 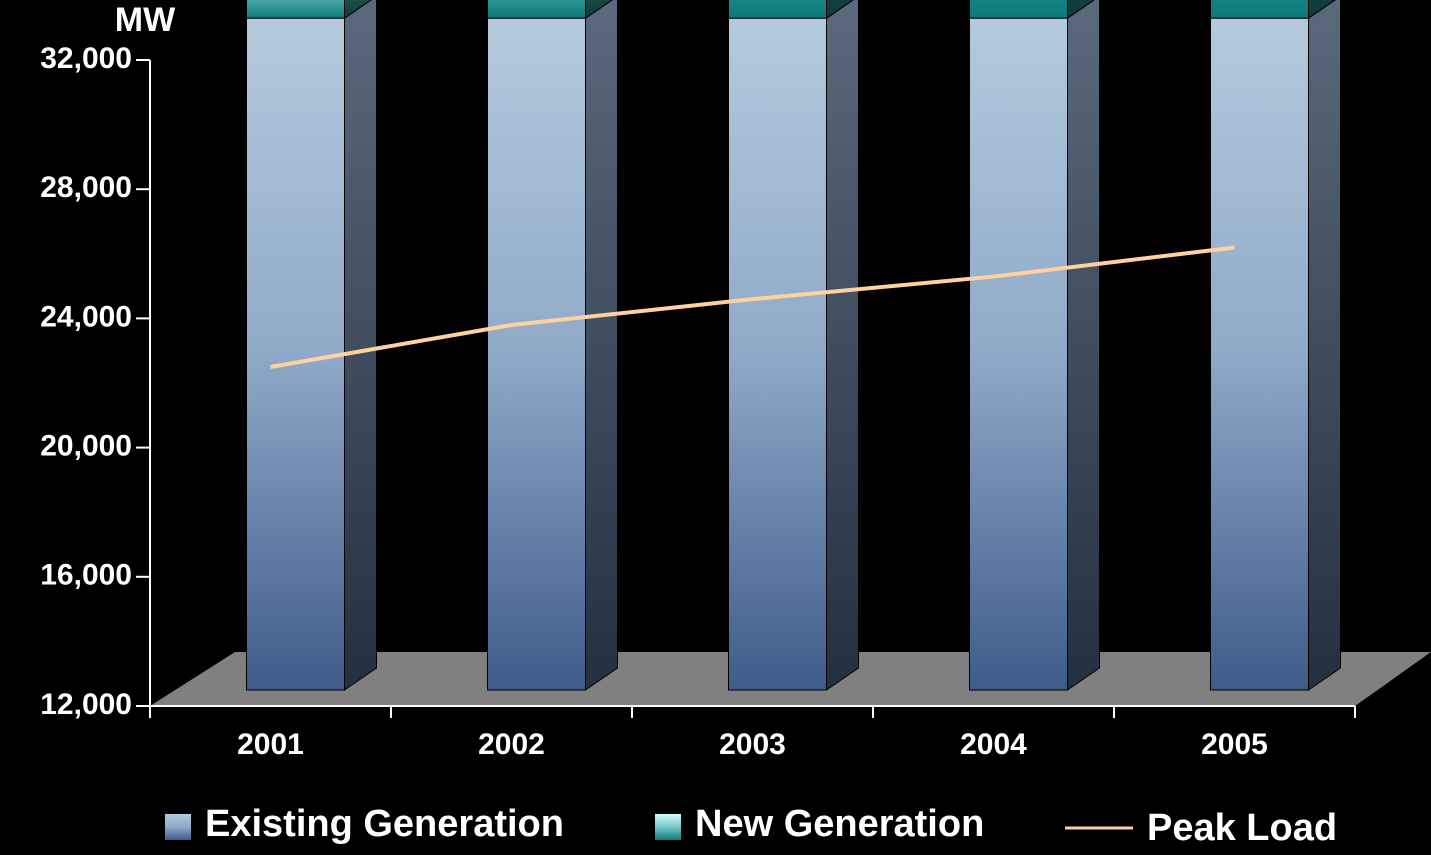 I want to click on y-tick-label: 32,000, so click(x=86, y=58).